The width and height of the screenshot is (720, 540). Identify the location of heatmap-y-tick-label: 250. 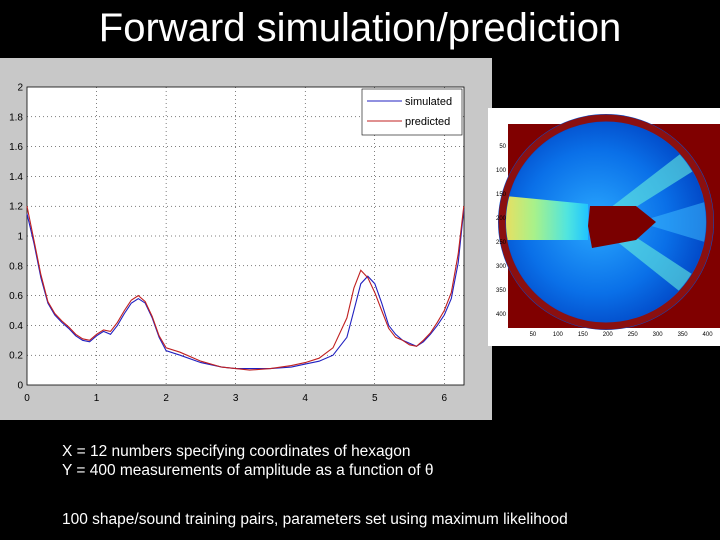
(501, 243).